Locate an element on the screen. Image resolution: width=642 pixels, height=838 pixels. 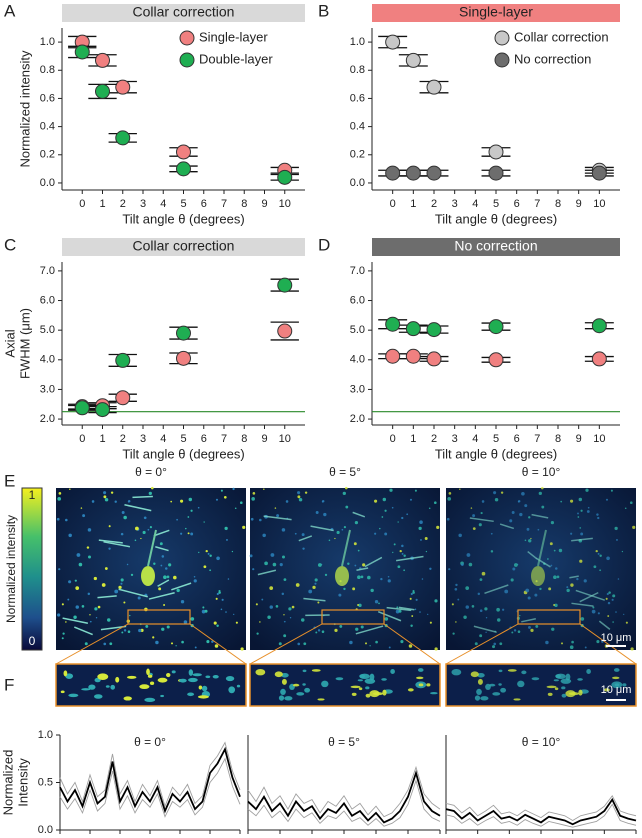
panel-label: B is located at coordinates (323, 10).